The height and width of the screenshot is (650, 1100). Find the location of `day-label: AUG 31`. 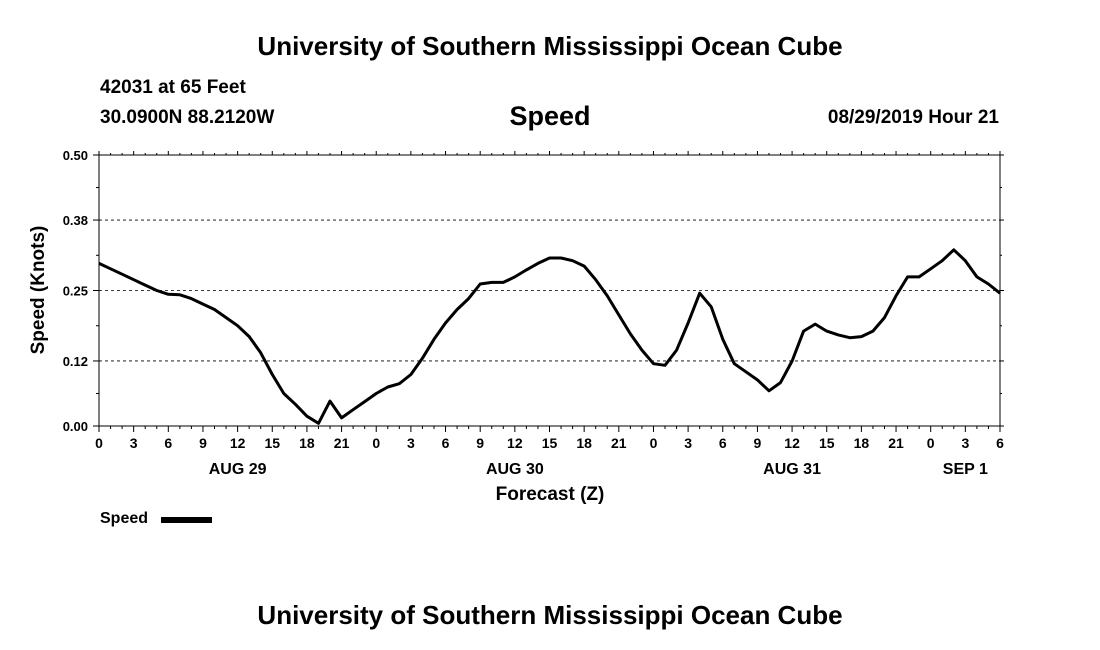

day-label: AUG 31 is located at coordinates (792, 469).